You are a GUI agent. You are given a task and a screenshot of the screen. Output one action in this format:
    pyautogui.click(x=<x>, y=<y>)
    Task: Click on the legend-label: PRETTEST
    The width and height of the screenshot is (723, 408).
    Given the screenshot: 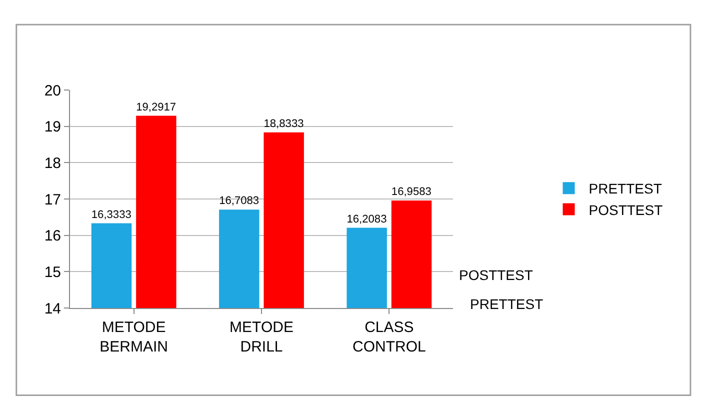 What is the action you would take?
    pyautogui.click(x=625, y=188)
    